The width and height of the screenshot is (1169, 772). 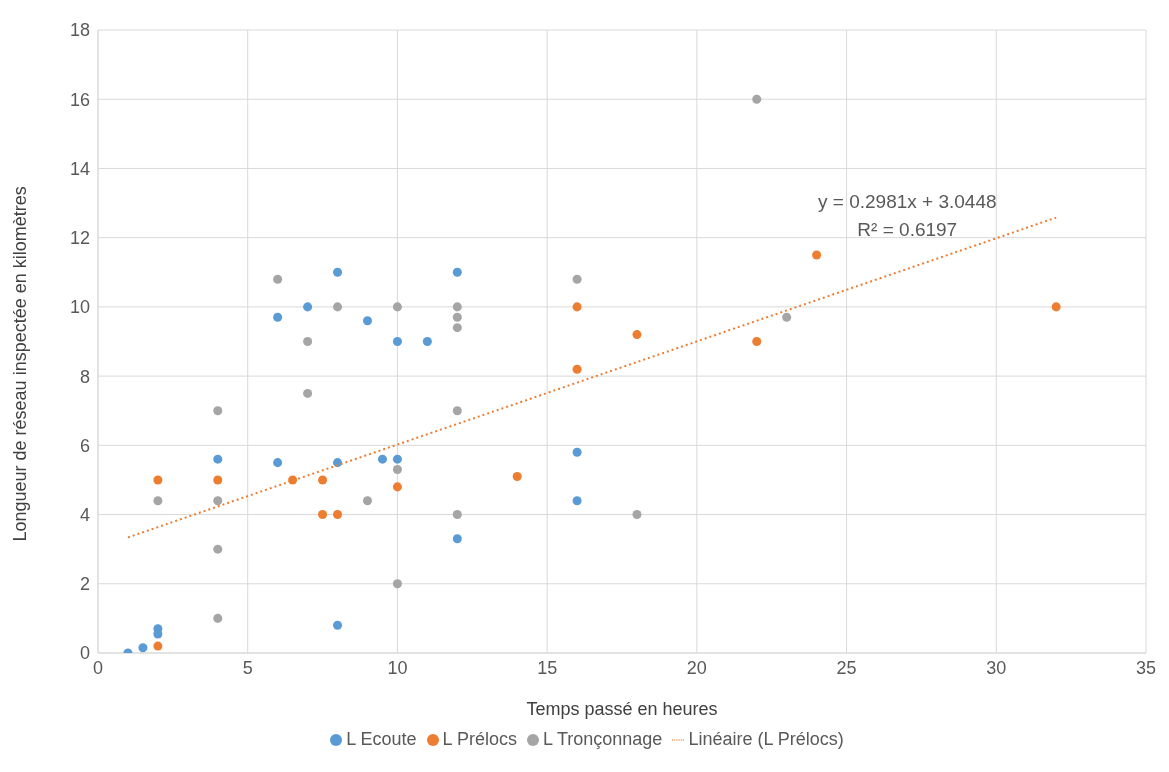 I want to click on x-tick-label: 25, so click(x=846, y=667).